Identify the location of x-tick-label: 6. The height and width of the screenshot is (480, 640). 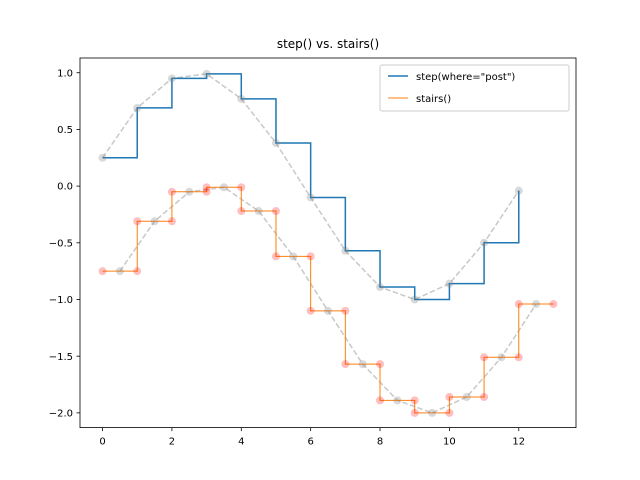
(310, 442).